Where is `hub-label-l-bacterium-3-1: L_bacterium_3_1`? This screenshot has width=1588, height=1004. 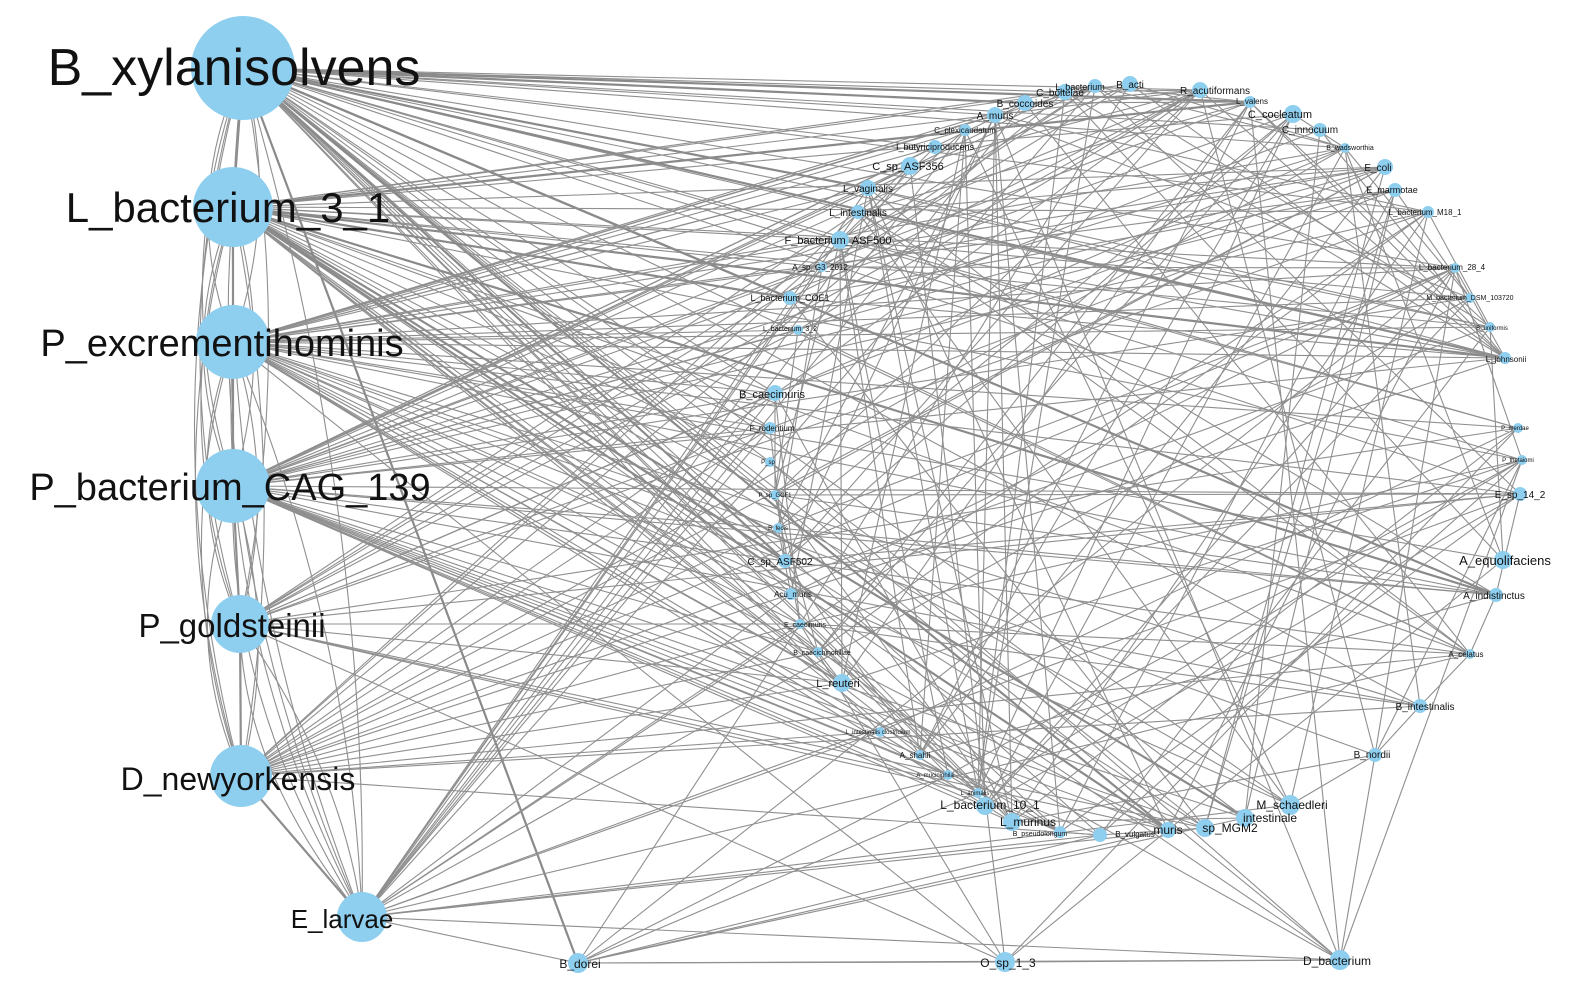
hub-label-l-bacterium-3-1: L_bacterium_3_1 is located at coordinates (228, 207).